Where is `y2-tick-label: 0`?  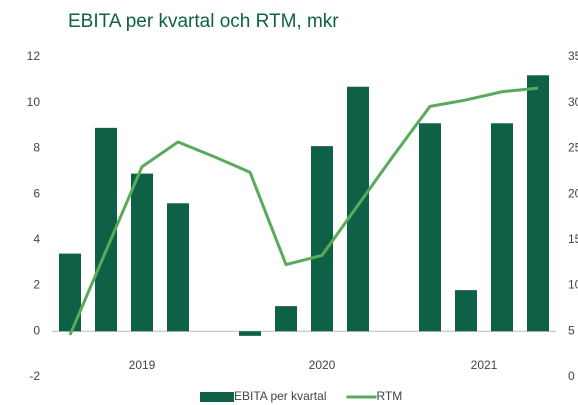
y2-tick-label: 0 is located at coordinates (571, 376).